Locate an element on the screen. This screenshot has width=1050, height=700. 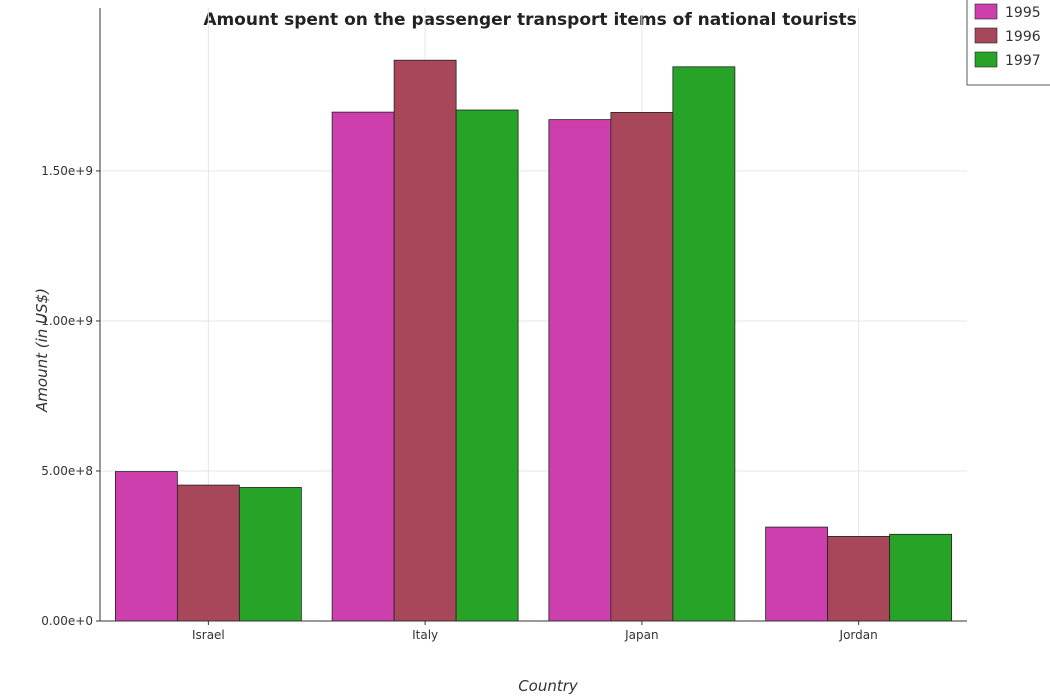
bar-italy-1997 is located at coordinates (487, 365).